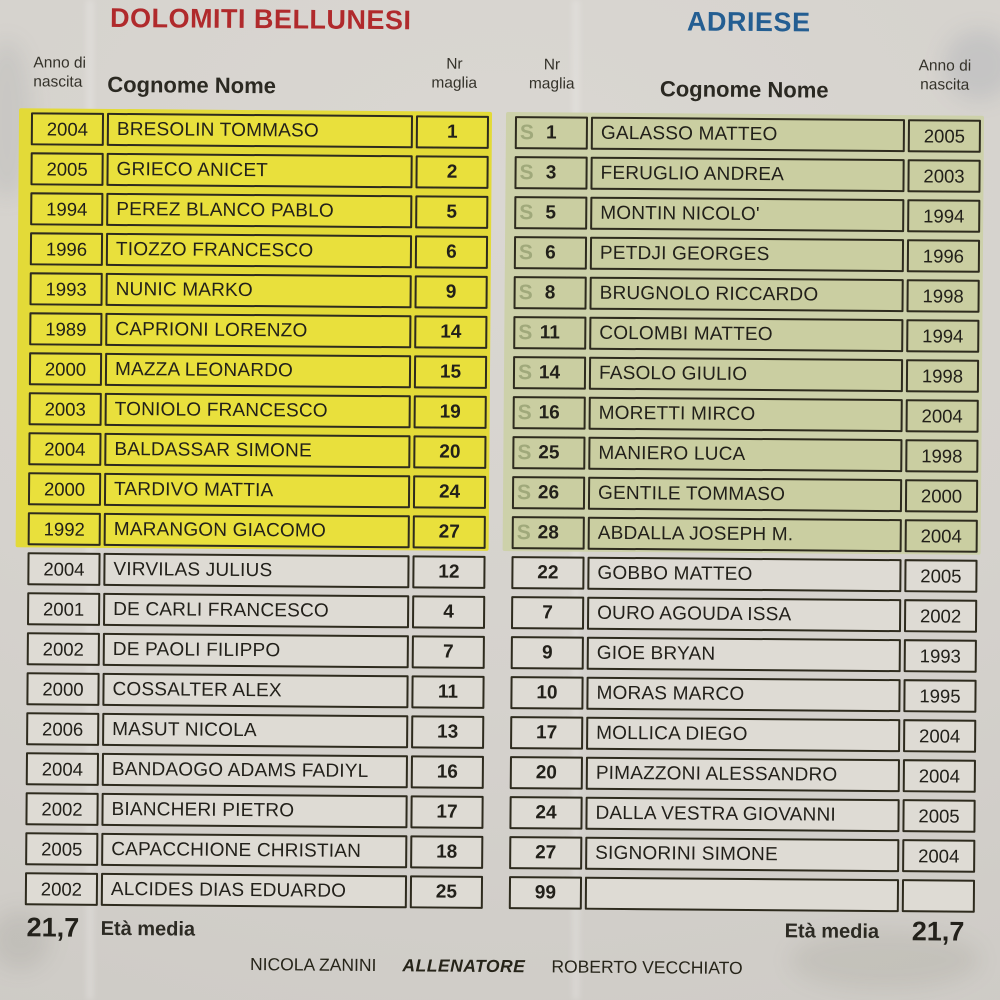 This screenshot has width=1000, height=1000. I want to click on header-line: maglia, so click(551, 84).